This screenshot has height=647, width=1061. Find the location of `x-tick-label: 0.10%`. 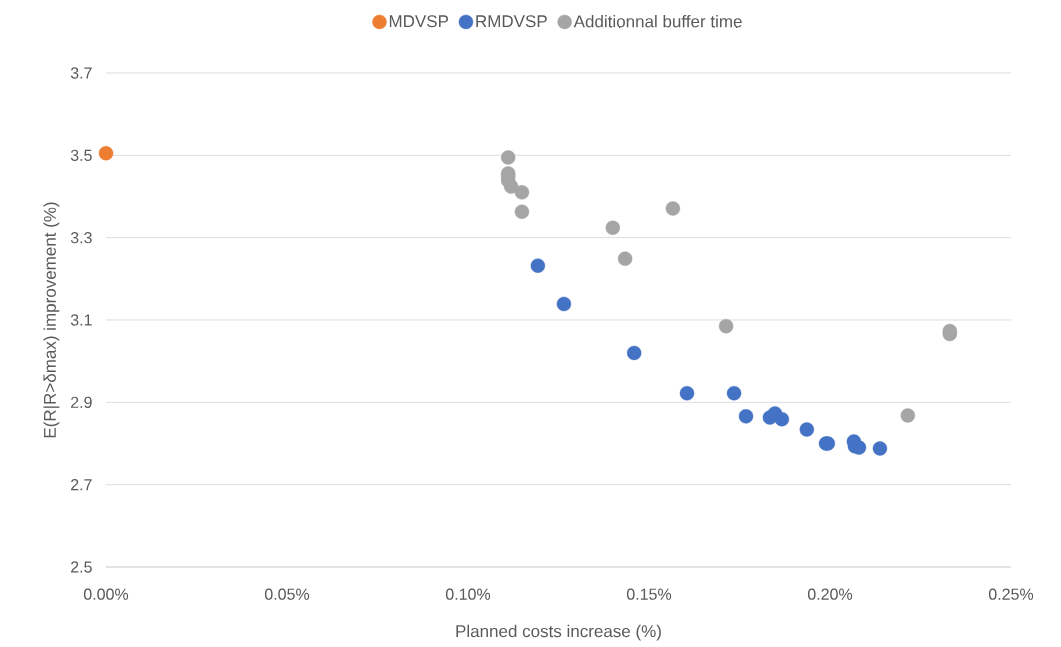

x-tick-label: 0.10% is located at coordinates (468, 594).